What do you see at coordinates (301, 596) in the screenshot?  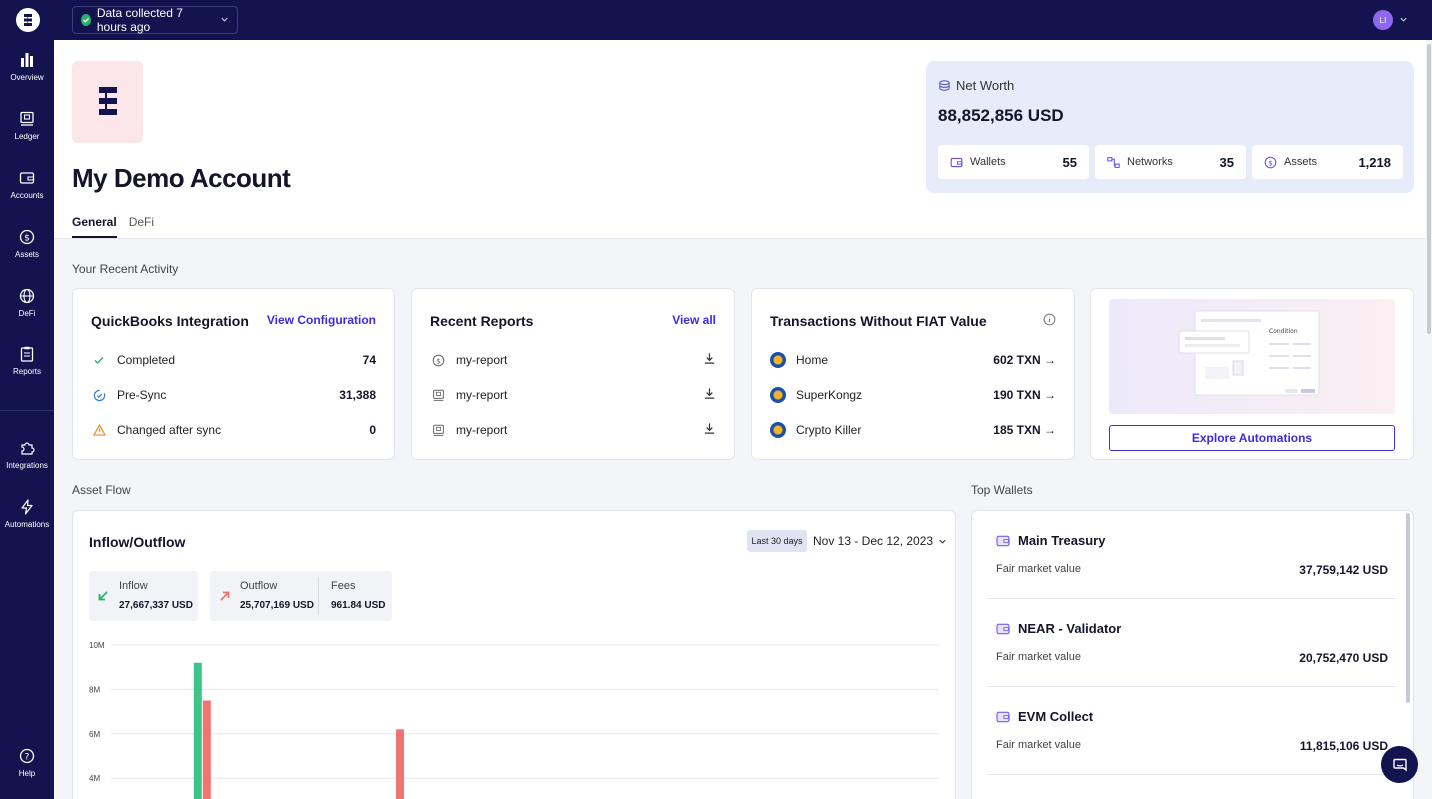 I see `outflow-fees-stat: Outflow 25,707,169 USD Fees 961.84 USD` at bounding box center [301, 596].